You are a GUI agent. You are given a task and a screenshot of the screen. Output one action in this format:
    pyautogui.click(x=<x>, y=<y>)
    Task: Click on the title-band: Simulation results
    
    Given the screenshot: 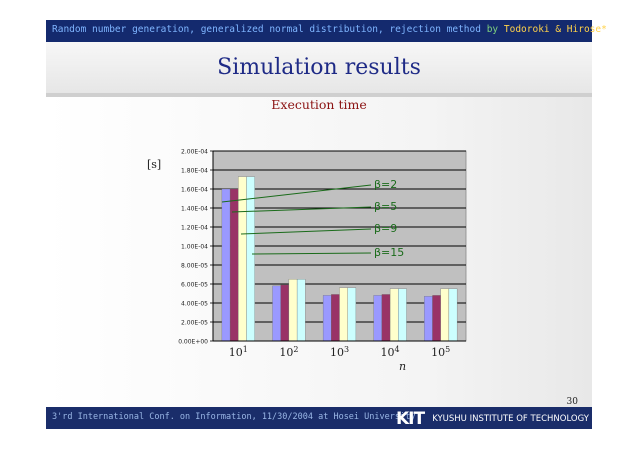 What is the action you would take?
    pyautogui.click(x=319, y=69)
    